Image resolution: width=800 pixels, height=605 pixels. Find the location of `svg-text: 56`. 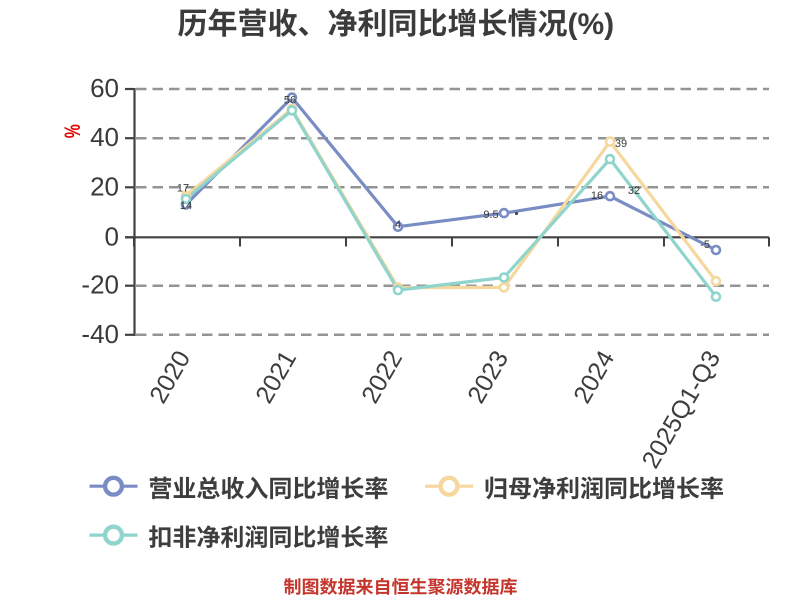

svg-text: 56 is located at coordinates (290, 101).